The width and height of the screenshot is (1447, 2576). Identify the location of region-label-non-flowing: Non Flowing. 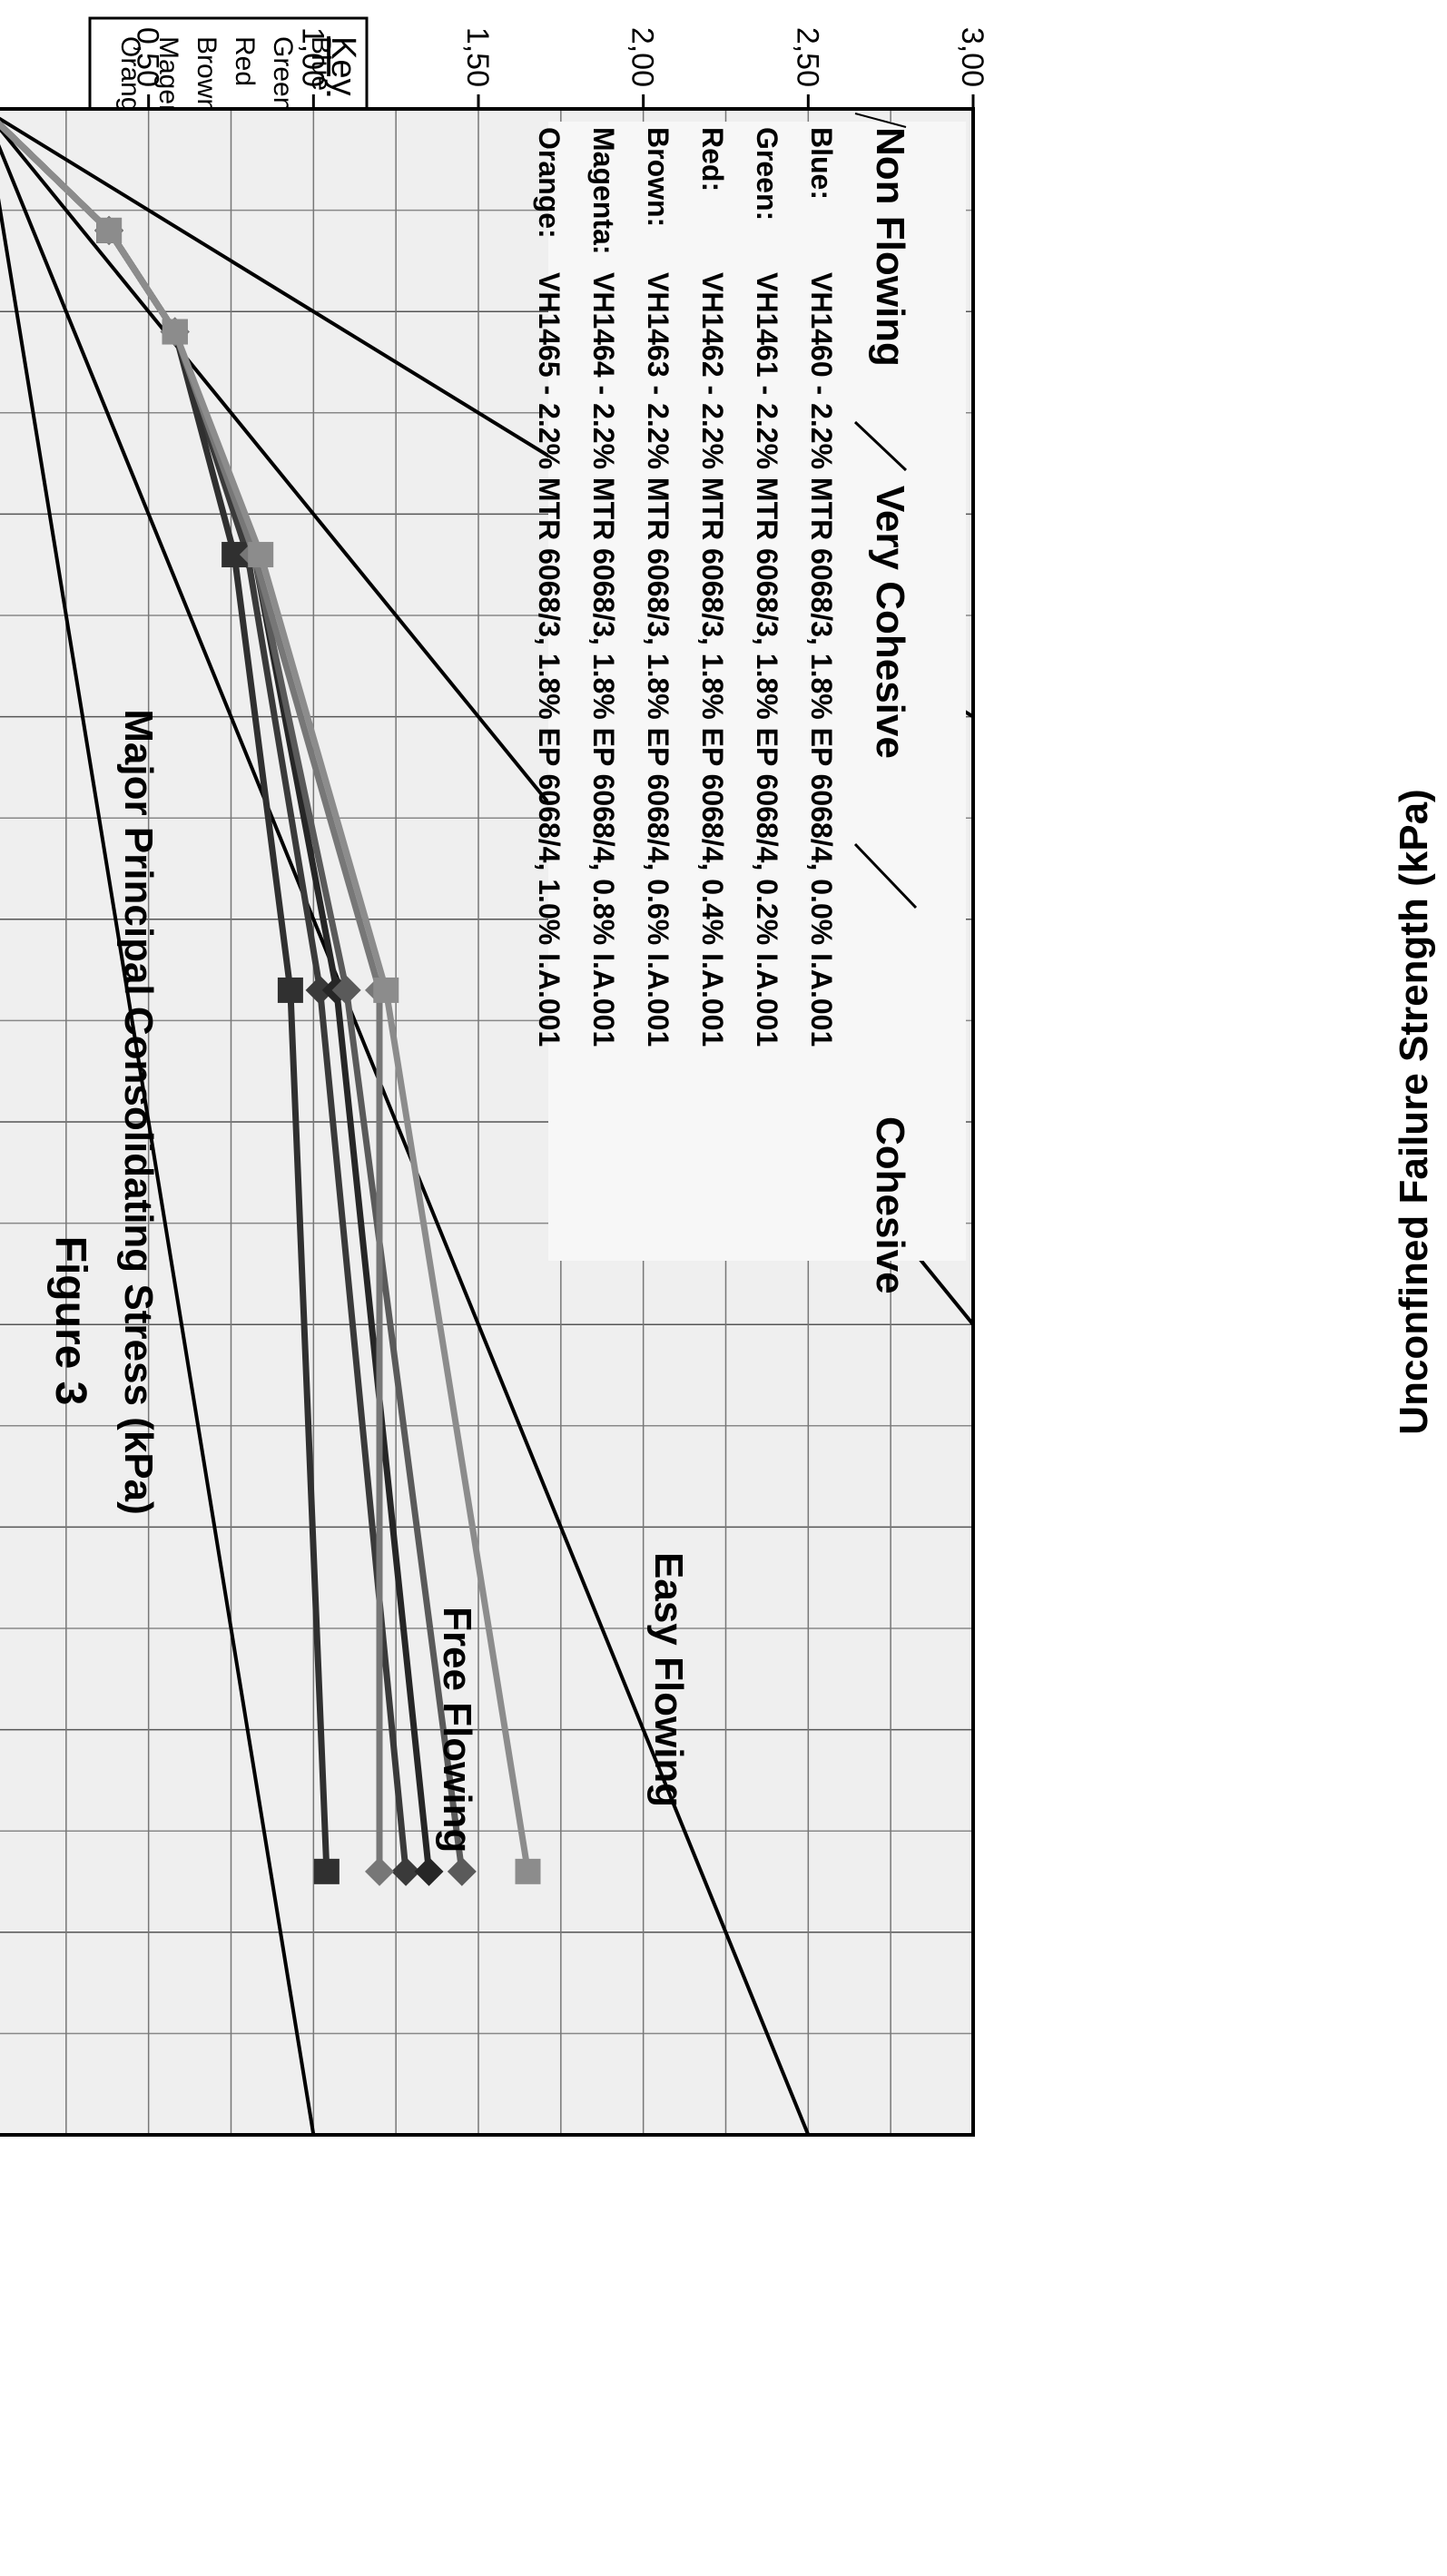
(890, 247).